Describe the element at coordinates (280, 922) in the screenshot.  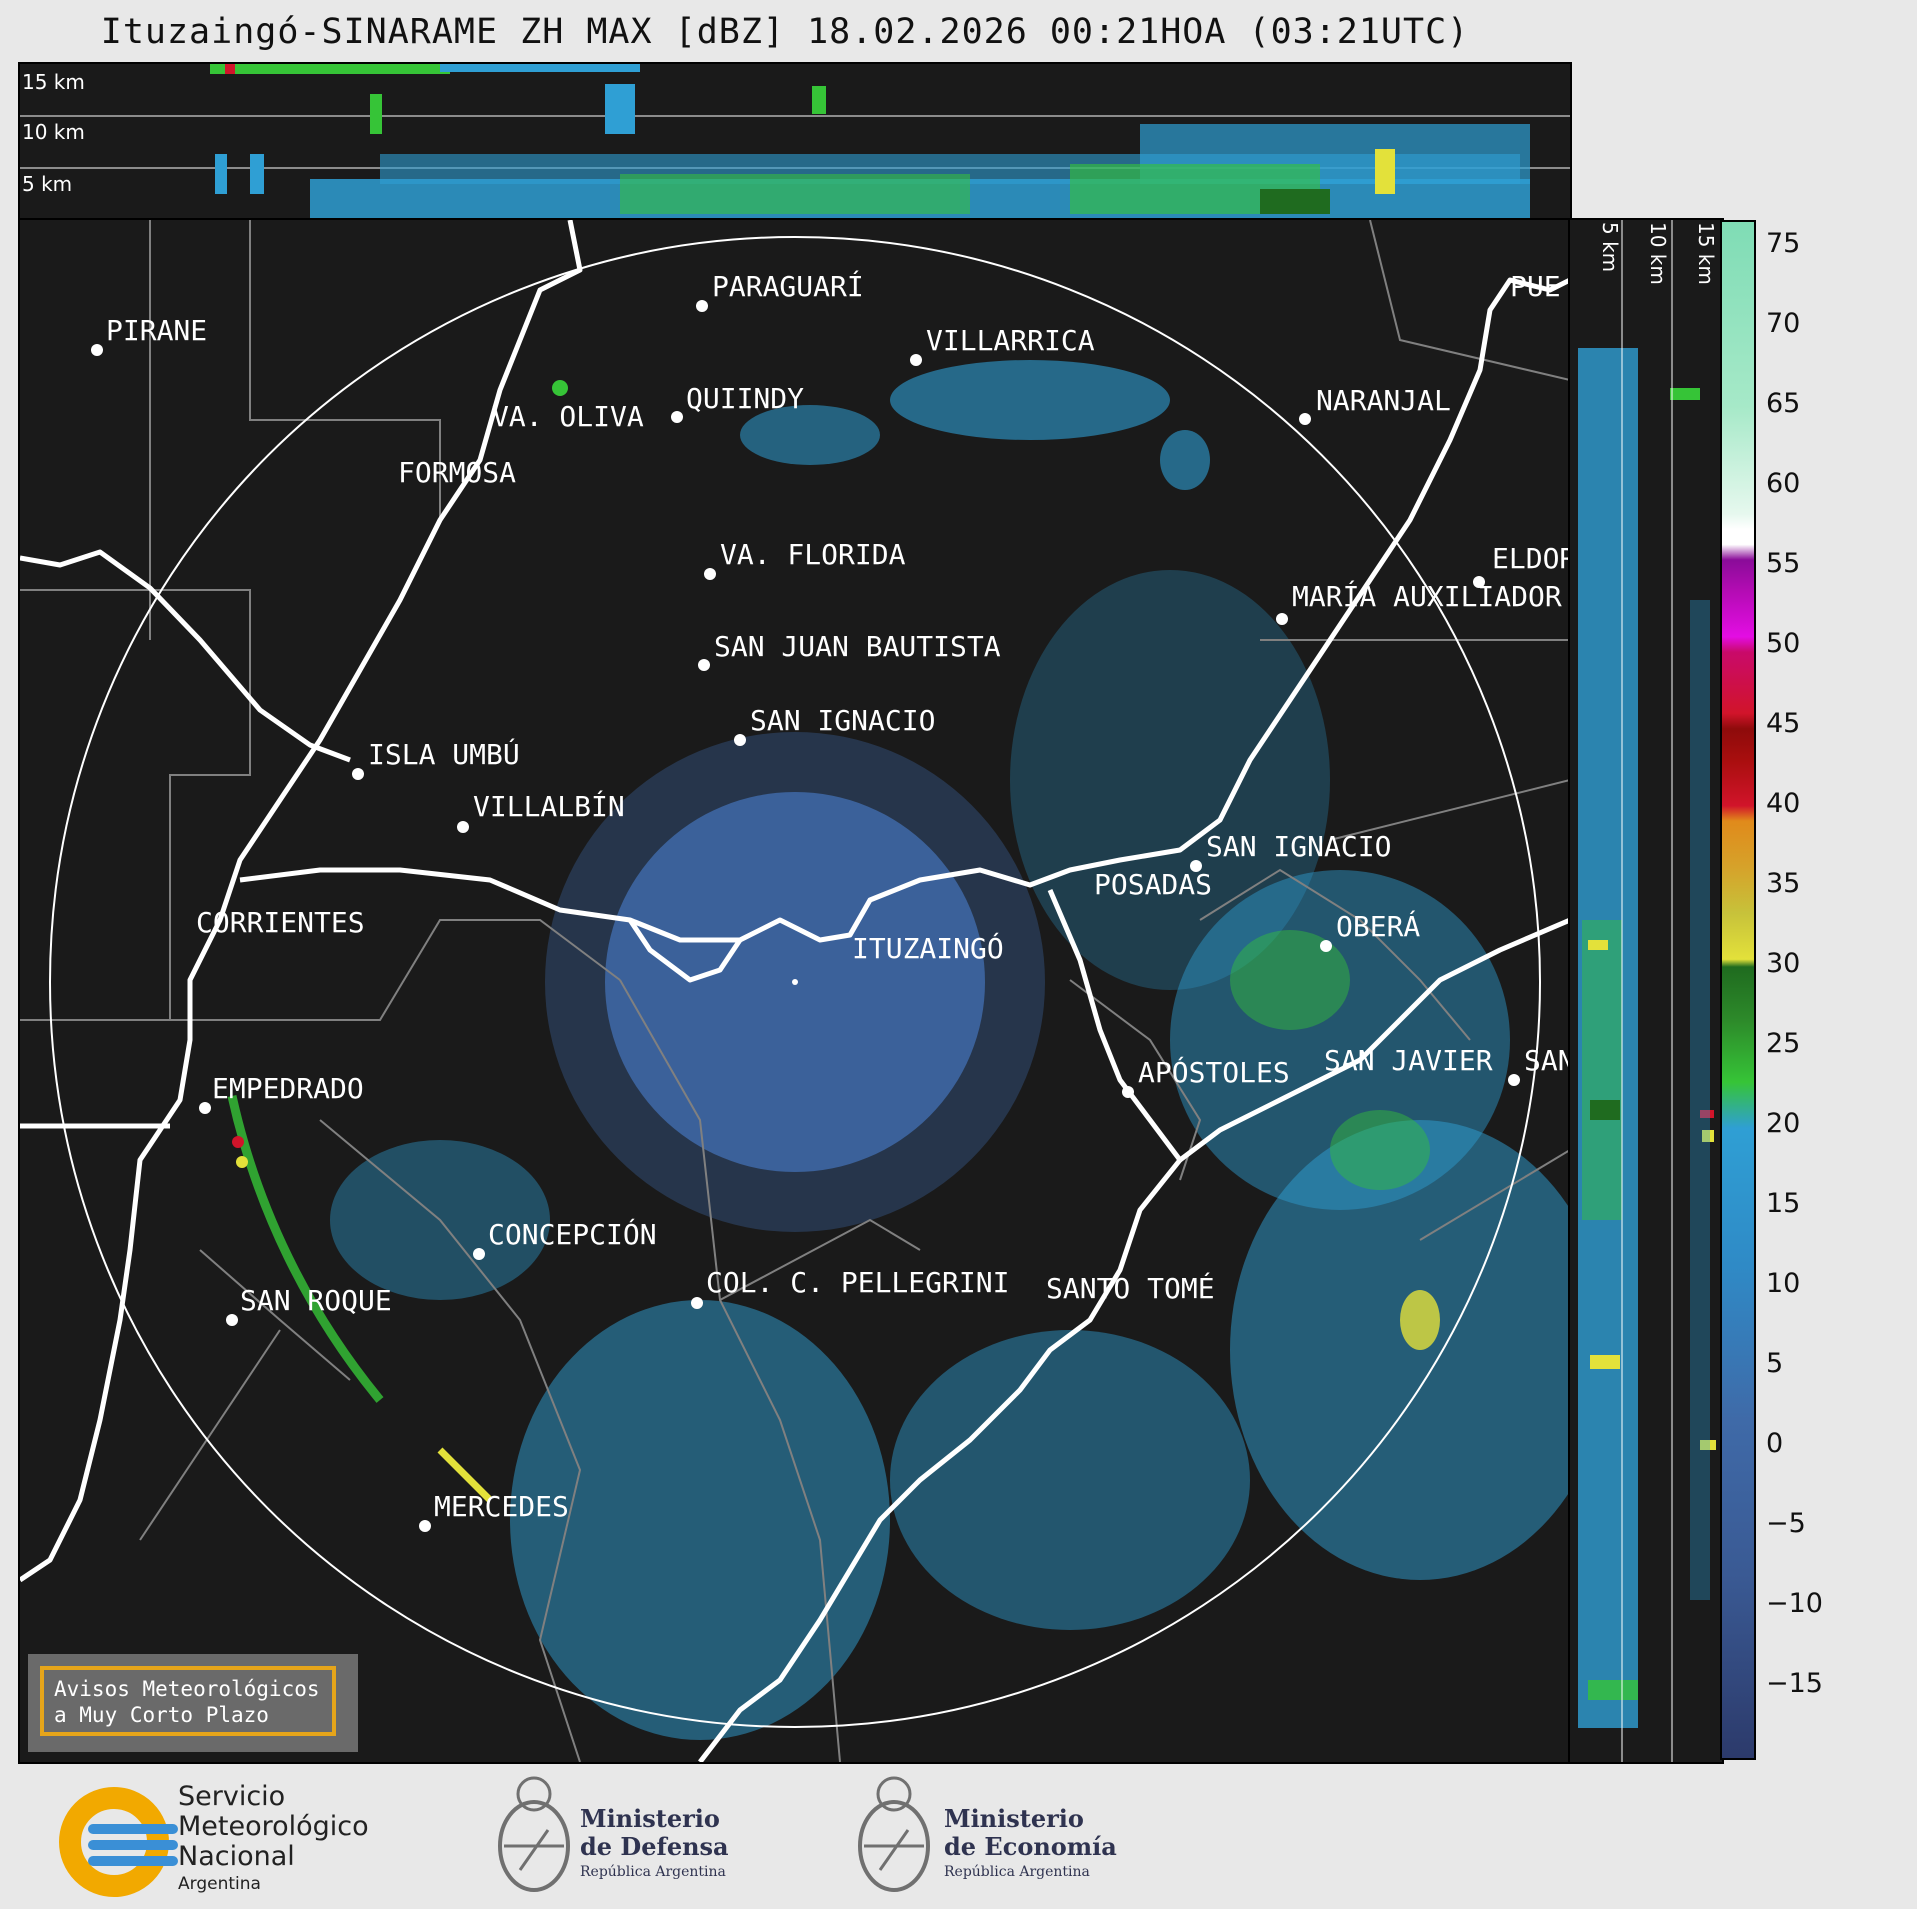
I see `city-label-corrientes: CORRIENTES` at that location.